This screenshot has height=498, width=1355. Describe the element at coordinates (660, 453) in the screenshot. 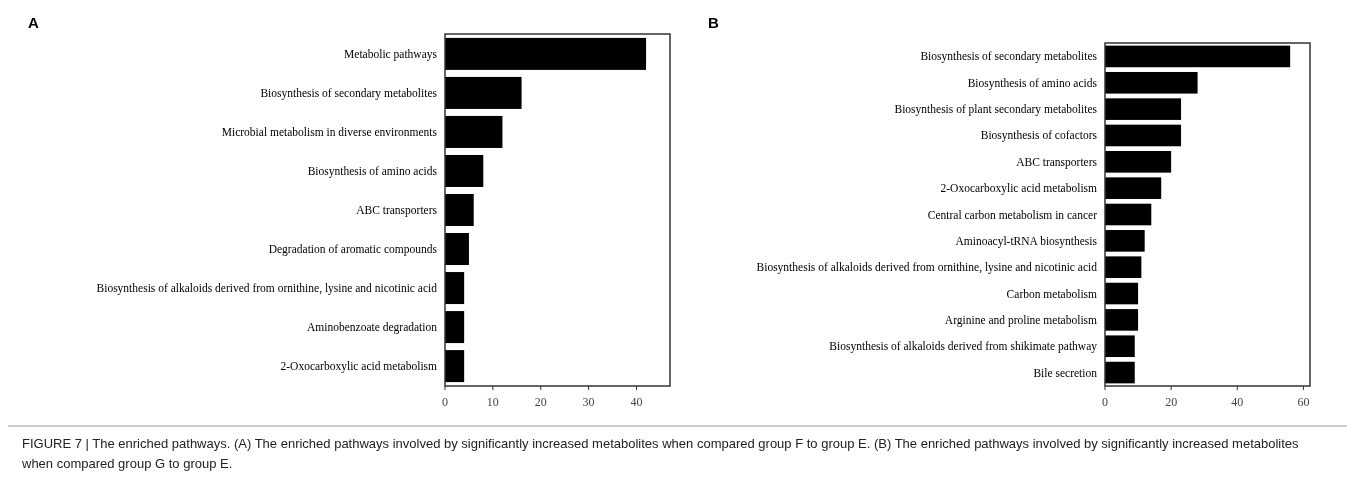

I see `caption: FIGURE 7 | The enriched pathways. (A) The enriched pathways involved by significantly increased metabolites when compared group F to group E. (B) The enriched pathways involved by significantly increased metabolites when compared group G to group E.` at that location.